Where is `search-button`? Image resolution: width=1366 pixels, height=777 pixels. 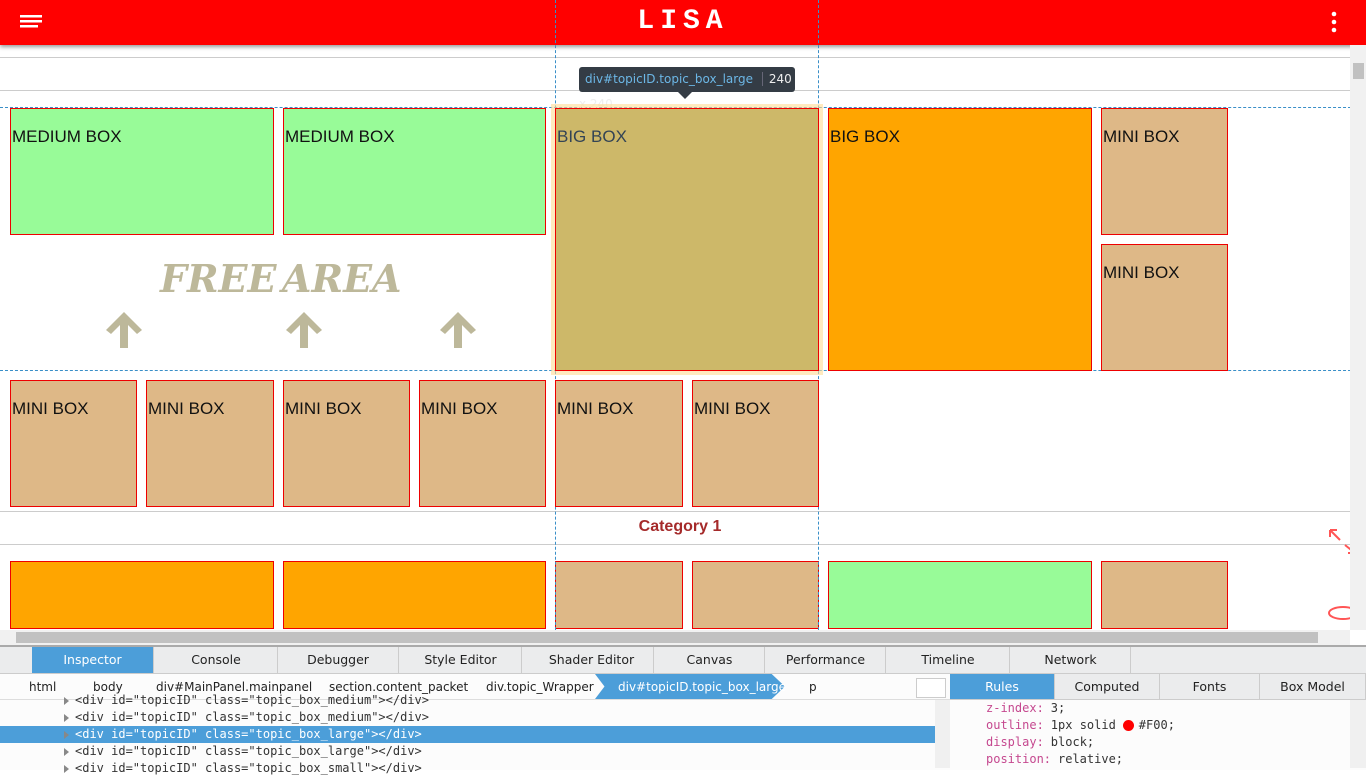 search-button is located at coordinates (931, 688).